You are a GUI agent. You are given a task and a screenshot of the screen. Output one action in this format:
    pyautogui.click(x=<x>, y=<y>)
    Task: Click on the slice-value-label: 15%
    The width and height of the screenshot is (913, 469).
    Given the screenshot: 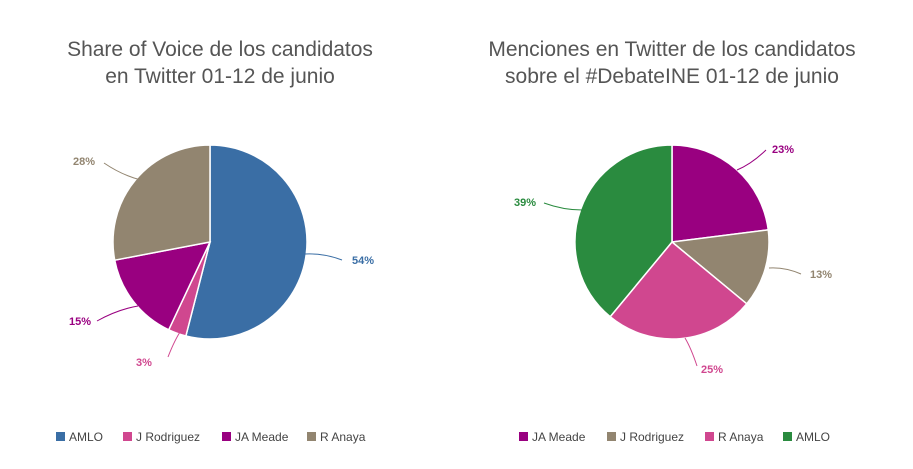 What is the action you would take?
    pyautogui.click(x=80, y=322)
    